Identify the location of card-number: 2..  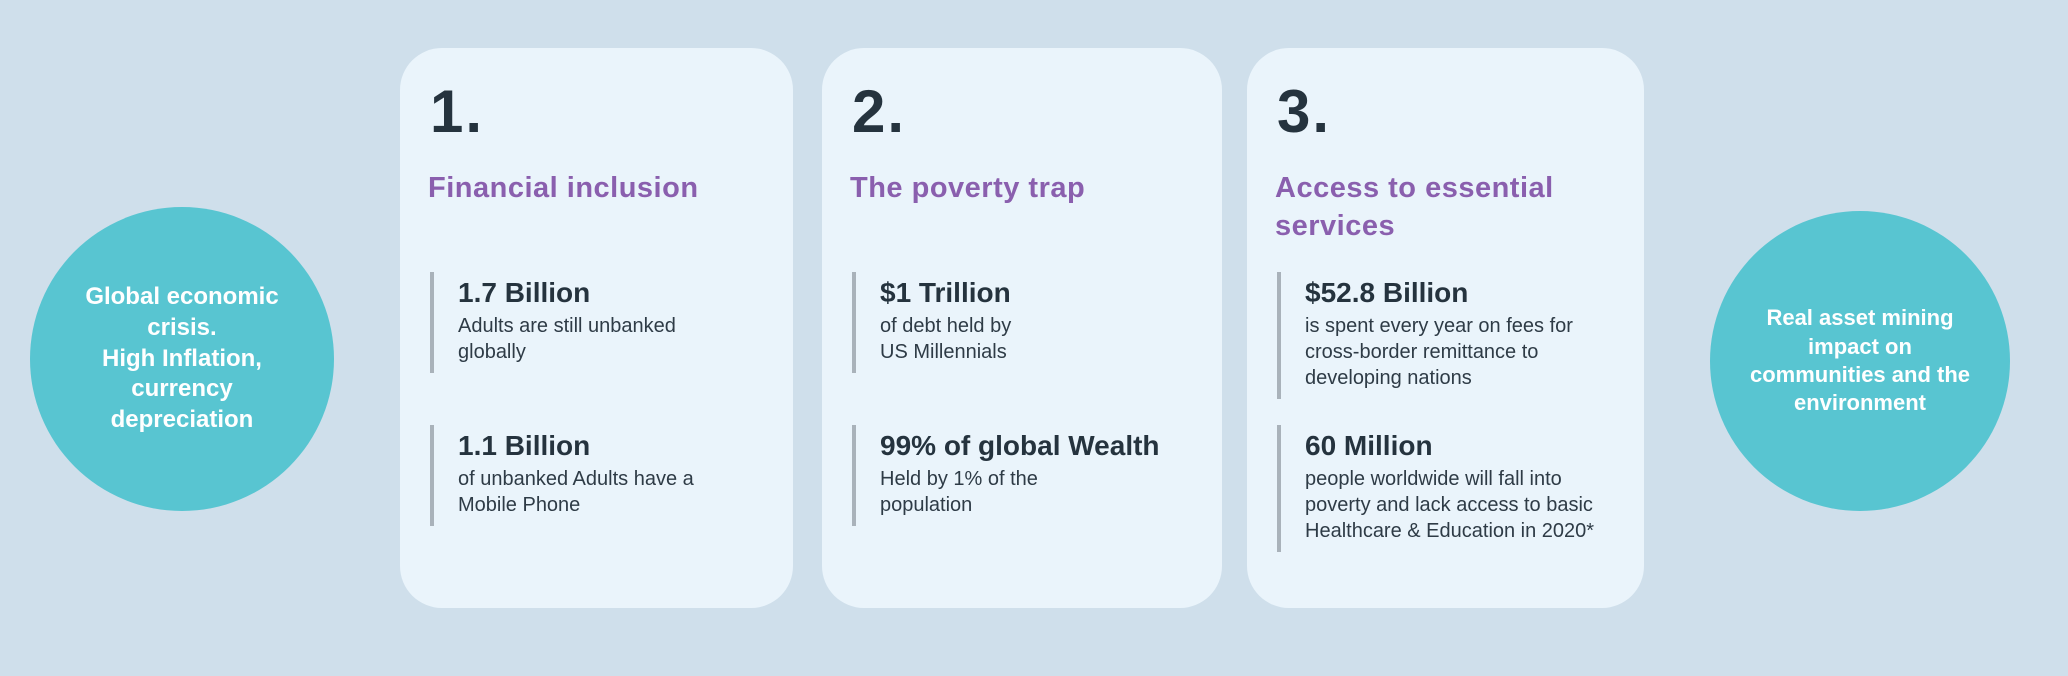
(879, 111).